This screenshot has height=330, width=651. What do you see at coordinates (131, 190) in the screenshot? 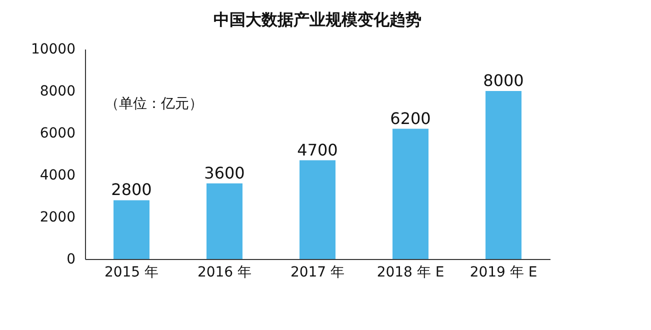
I see `data-label: 2800` at bounding box center [131, 190].